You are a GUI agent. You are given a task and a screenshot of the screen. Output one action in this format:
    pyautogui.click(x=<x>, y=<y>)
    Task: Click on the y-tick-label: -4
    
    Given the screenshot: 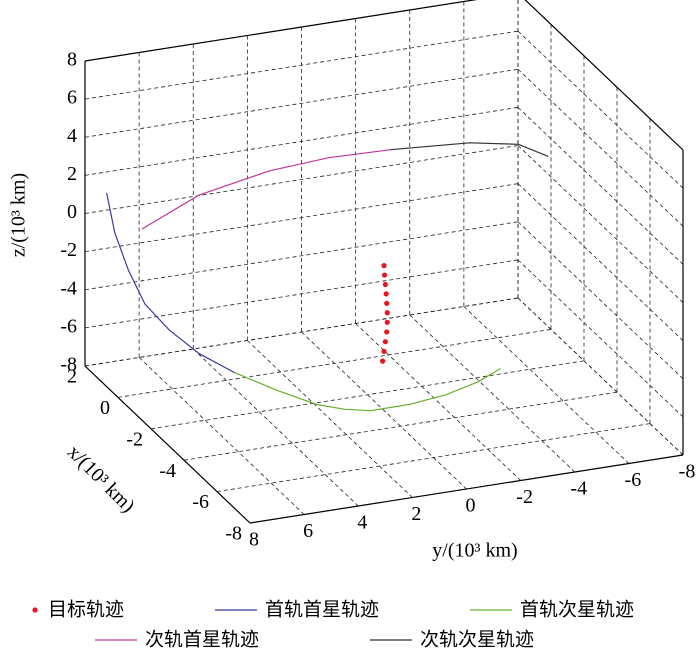 What is the action you would take?
    pyautogui.click(x=578, y=489)
    